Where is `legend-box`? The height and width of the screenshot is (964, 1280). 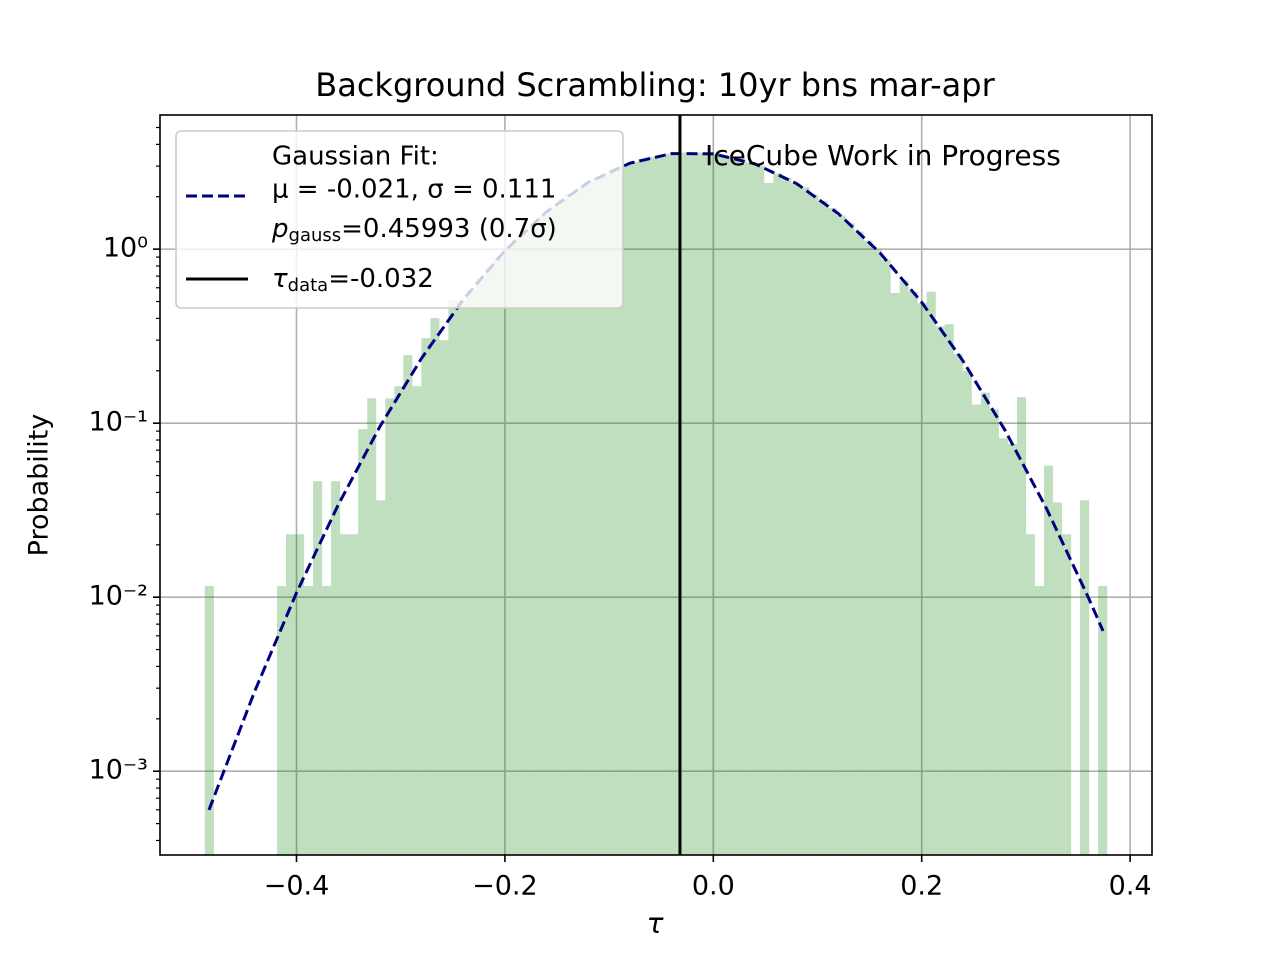 legend-box is located at coordinates (399, 219).